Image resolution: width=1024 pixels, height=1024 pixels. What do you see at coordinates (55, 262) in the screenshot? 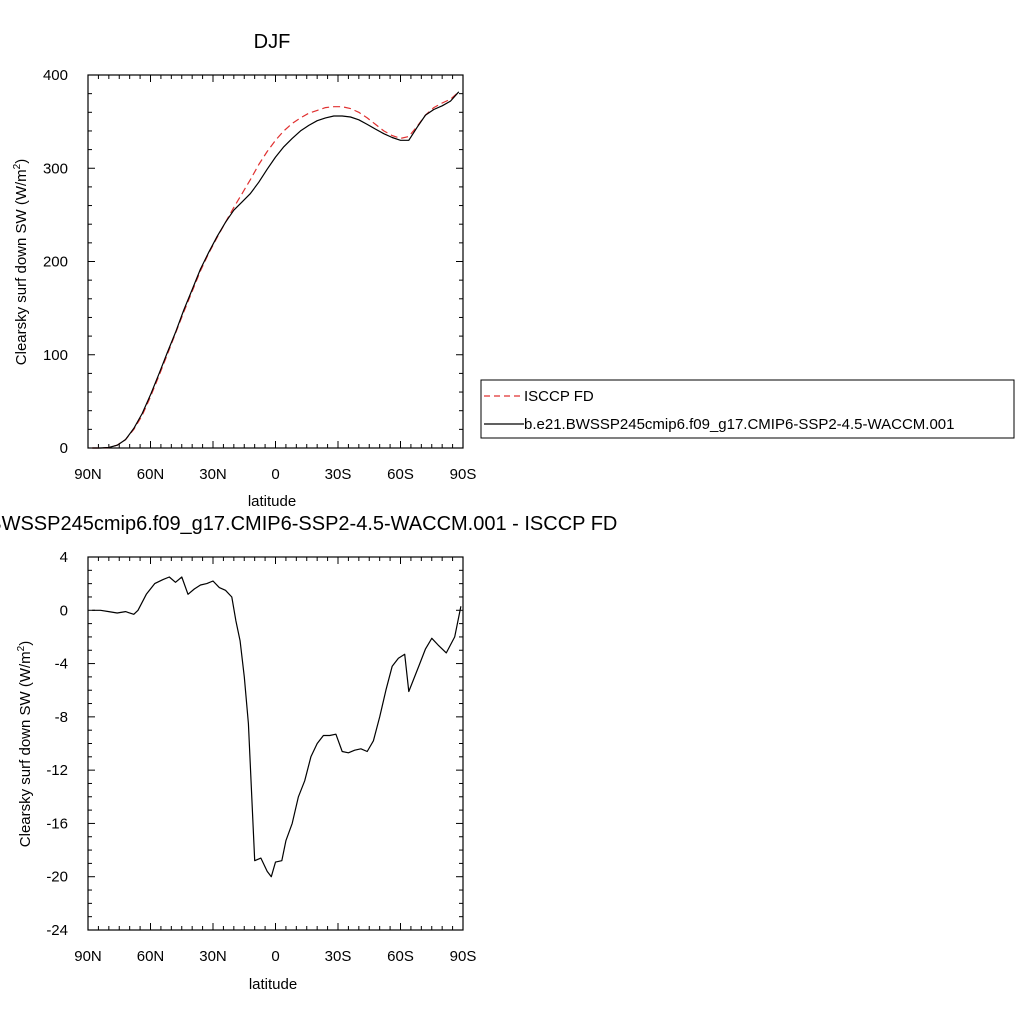
I see `top-y-tick-label: 200` at bounding box center [55, 262].